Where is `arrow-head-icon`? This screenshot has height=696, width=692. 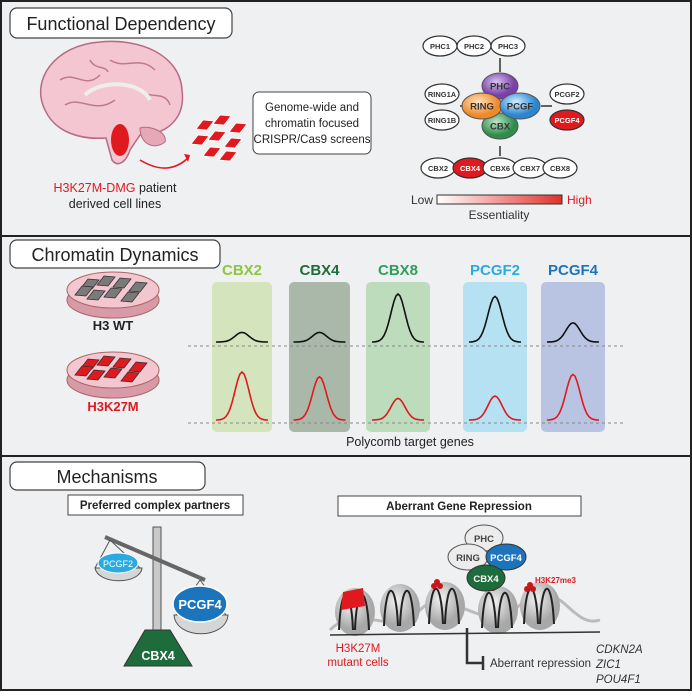 arrow-head-icon is located at coordinates (187, 158).